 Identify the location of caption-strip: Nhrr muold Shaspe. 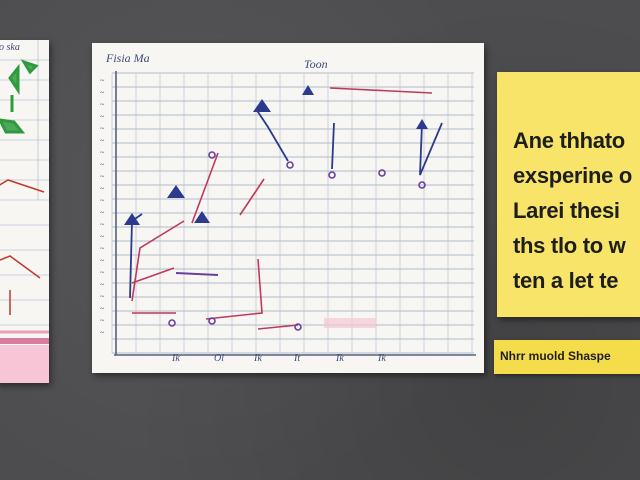
(567, 357).